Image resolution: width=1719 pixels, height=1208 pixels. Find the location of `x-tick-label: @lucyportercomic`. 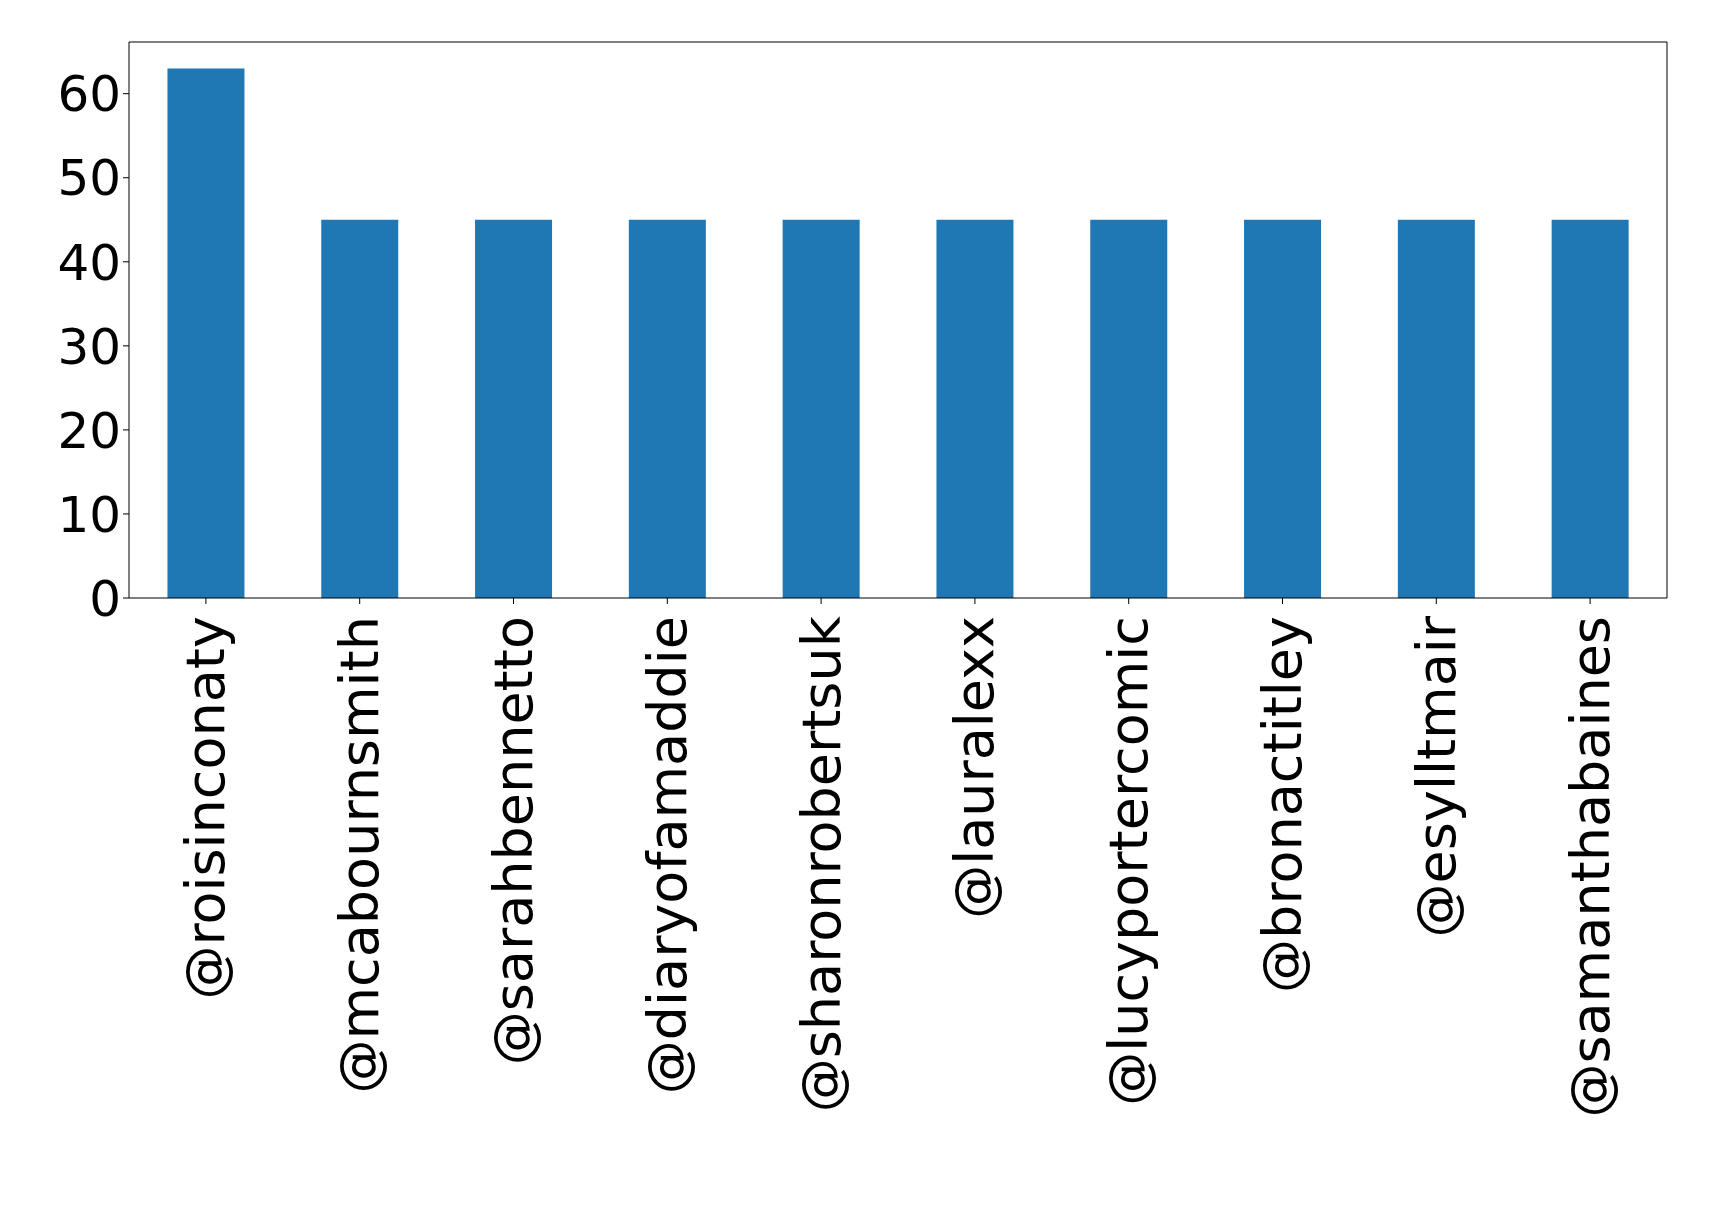

x-tick-label: @lucyportercomic is located at coordinates (1129, 861).